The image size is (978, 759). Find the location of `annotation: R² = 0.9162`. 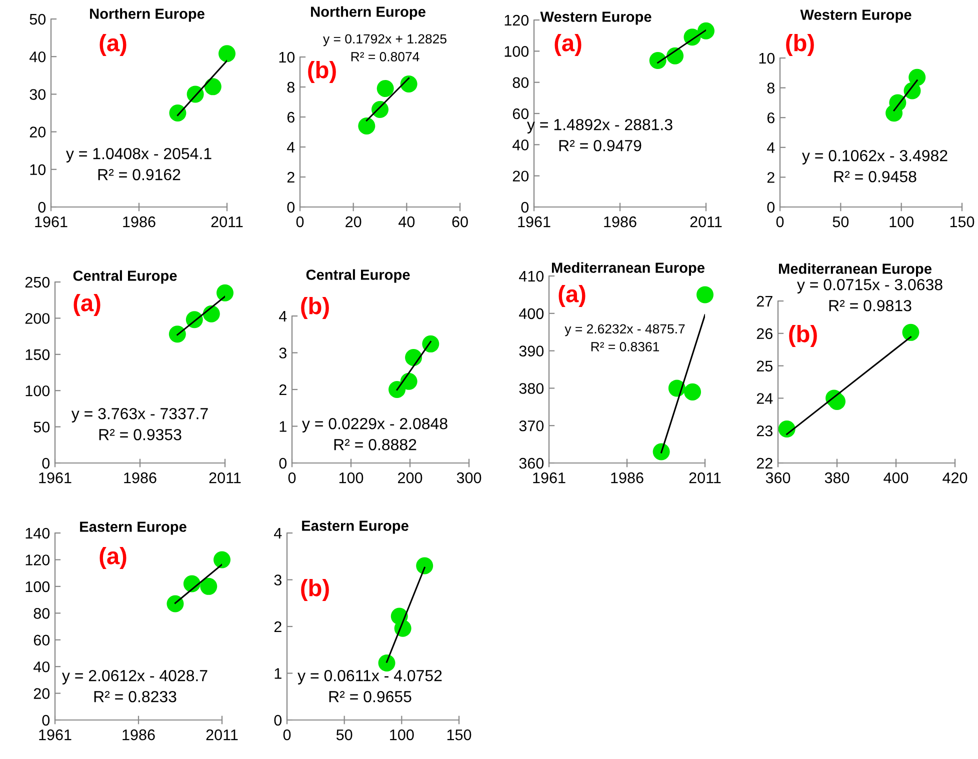

annotation: R² = 0.9162 is located at coordinates (139, 174).